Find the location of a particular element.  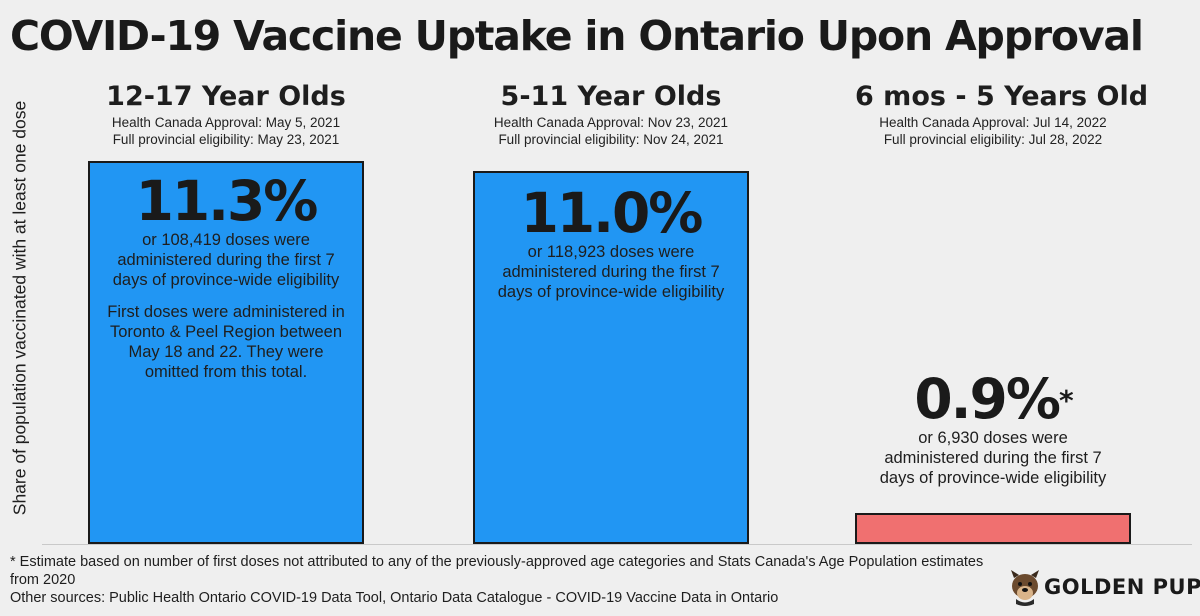

asterisk-mark: * is located at coordinates (1066, 400).